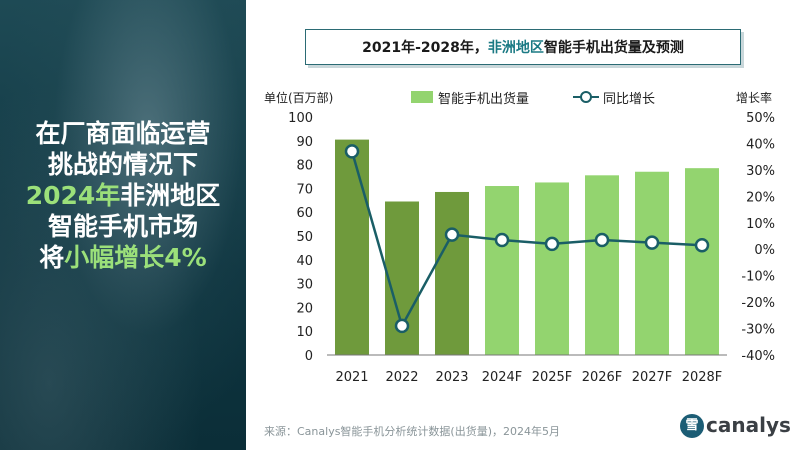 The height and width of the screenshot is (450, 800). I want to click on y-left-tick: 100, so click(300, 118).